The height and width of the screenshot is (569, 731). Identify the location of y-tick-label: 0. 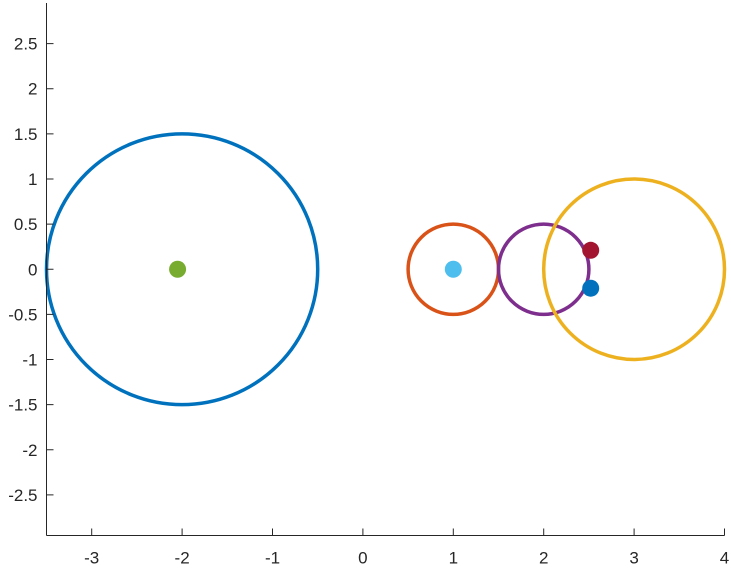
(32, 269).